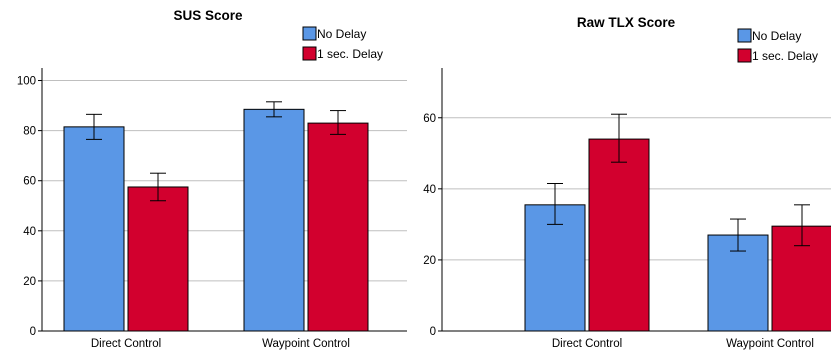  What do you see at coordinates (26, 82) in the screenshot?
I see `y-tick-label: 100` at bounding box center [26, 82].